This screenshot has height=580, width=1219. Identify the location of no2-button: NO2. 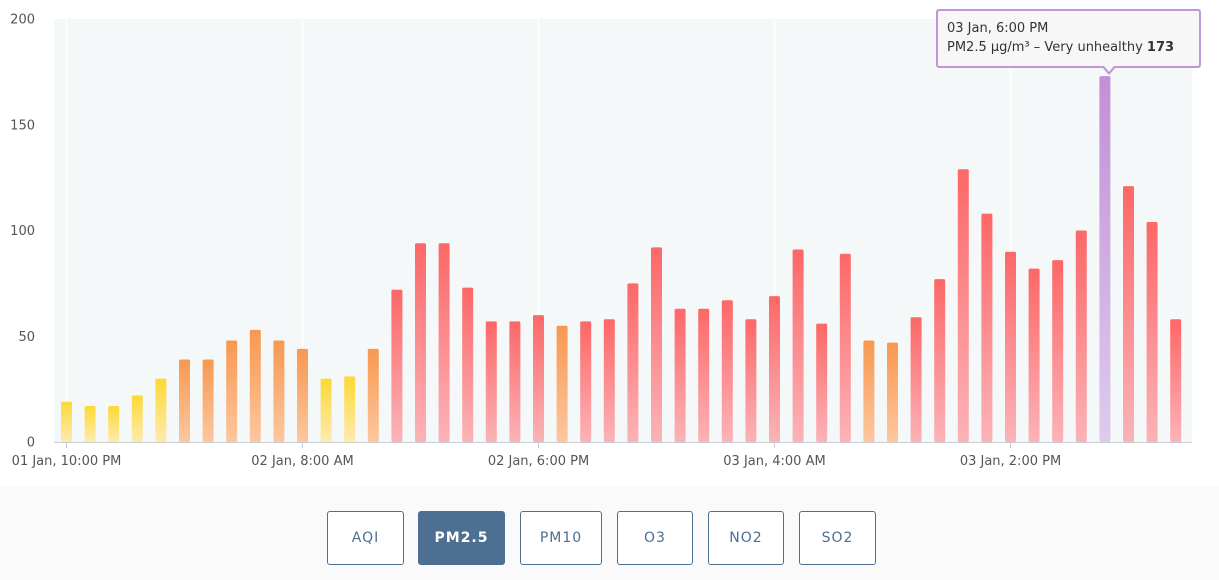
(746, 538).